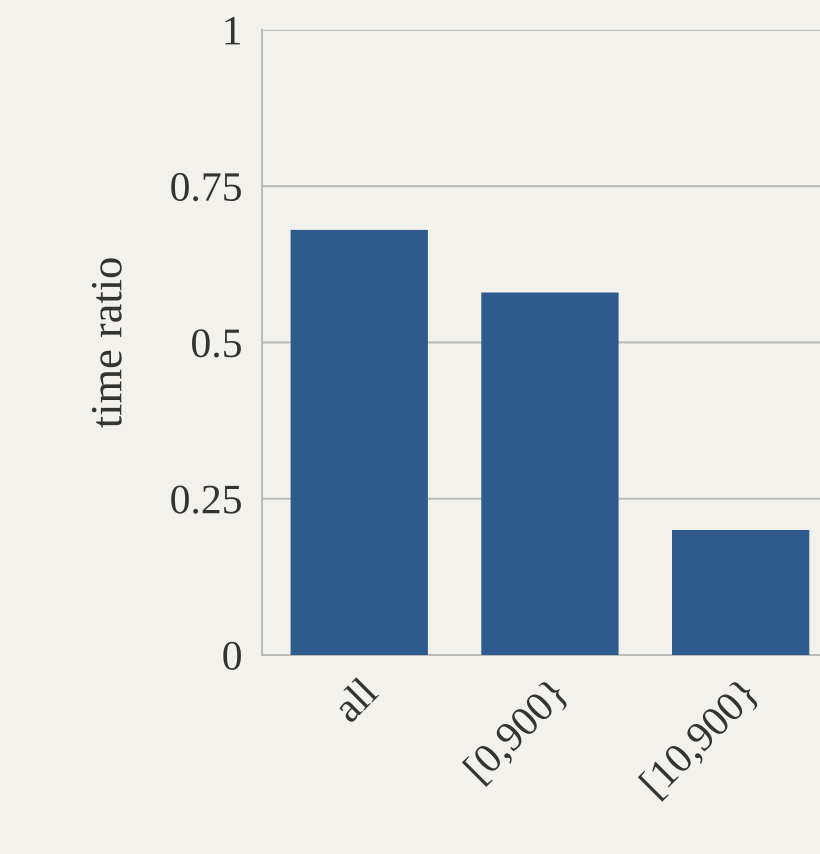  Describe the element at coordinates (232, 30) in the screenshot. I see `y-tick-label: 1` at that location.